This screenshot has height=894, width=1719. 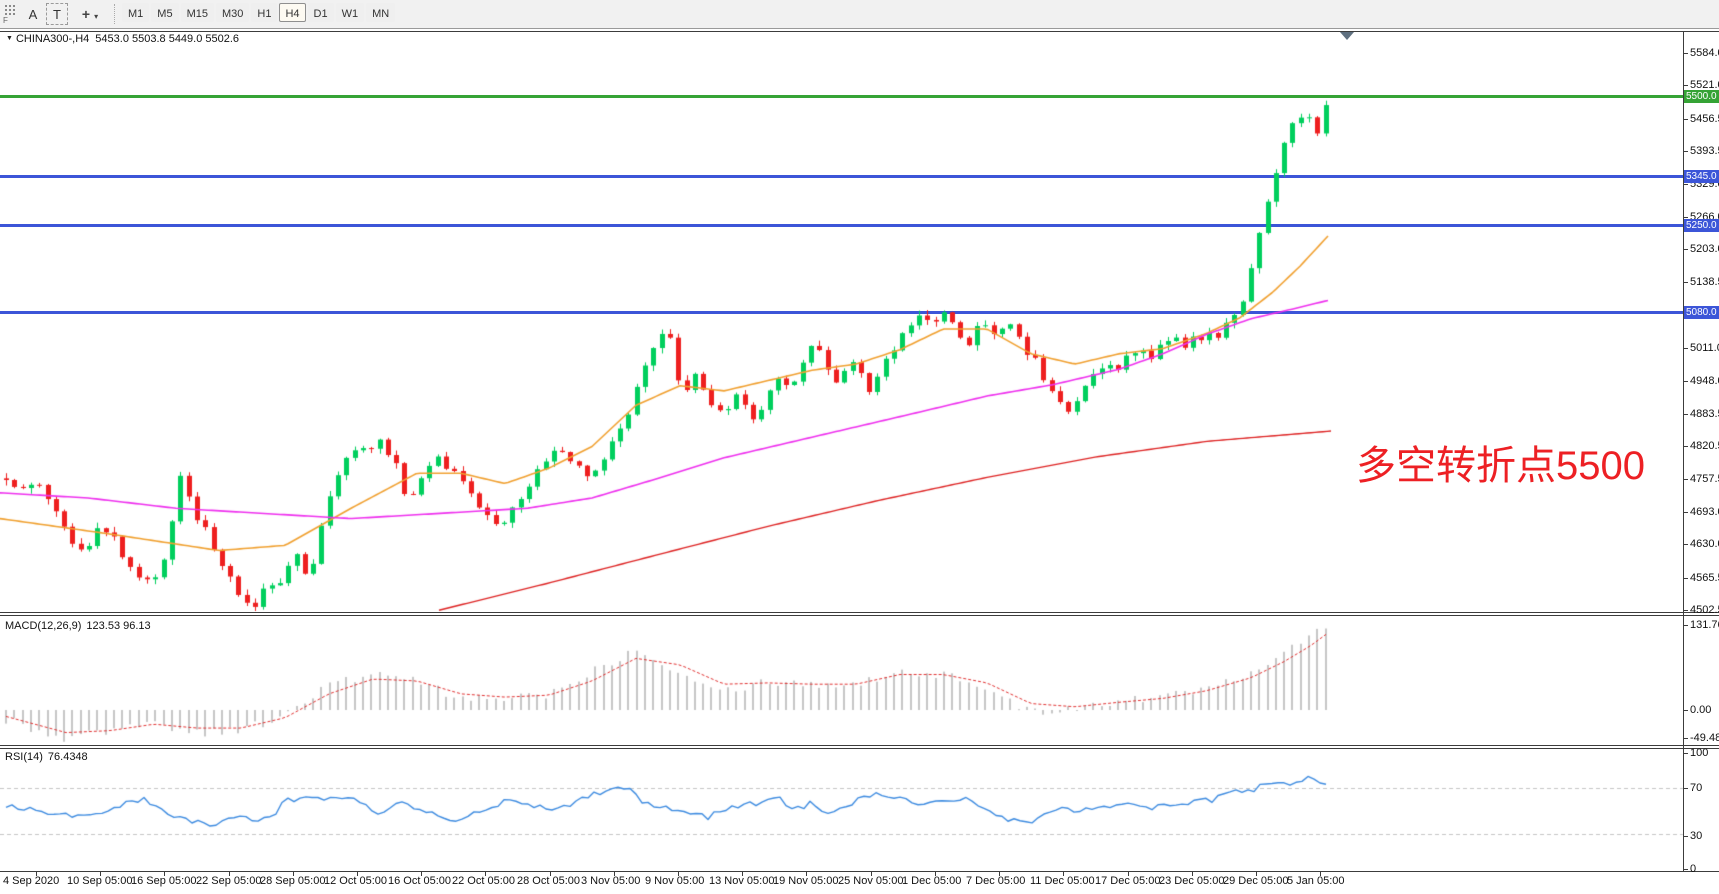 I want to click on time-label: 9 Nov 05:00, so click(x=675, y=881).